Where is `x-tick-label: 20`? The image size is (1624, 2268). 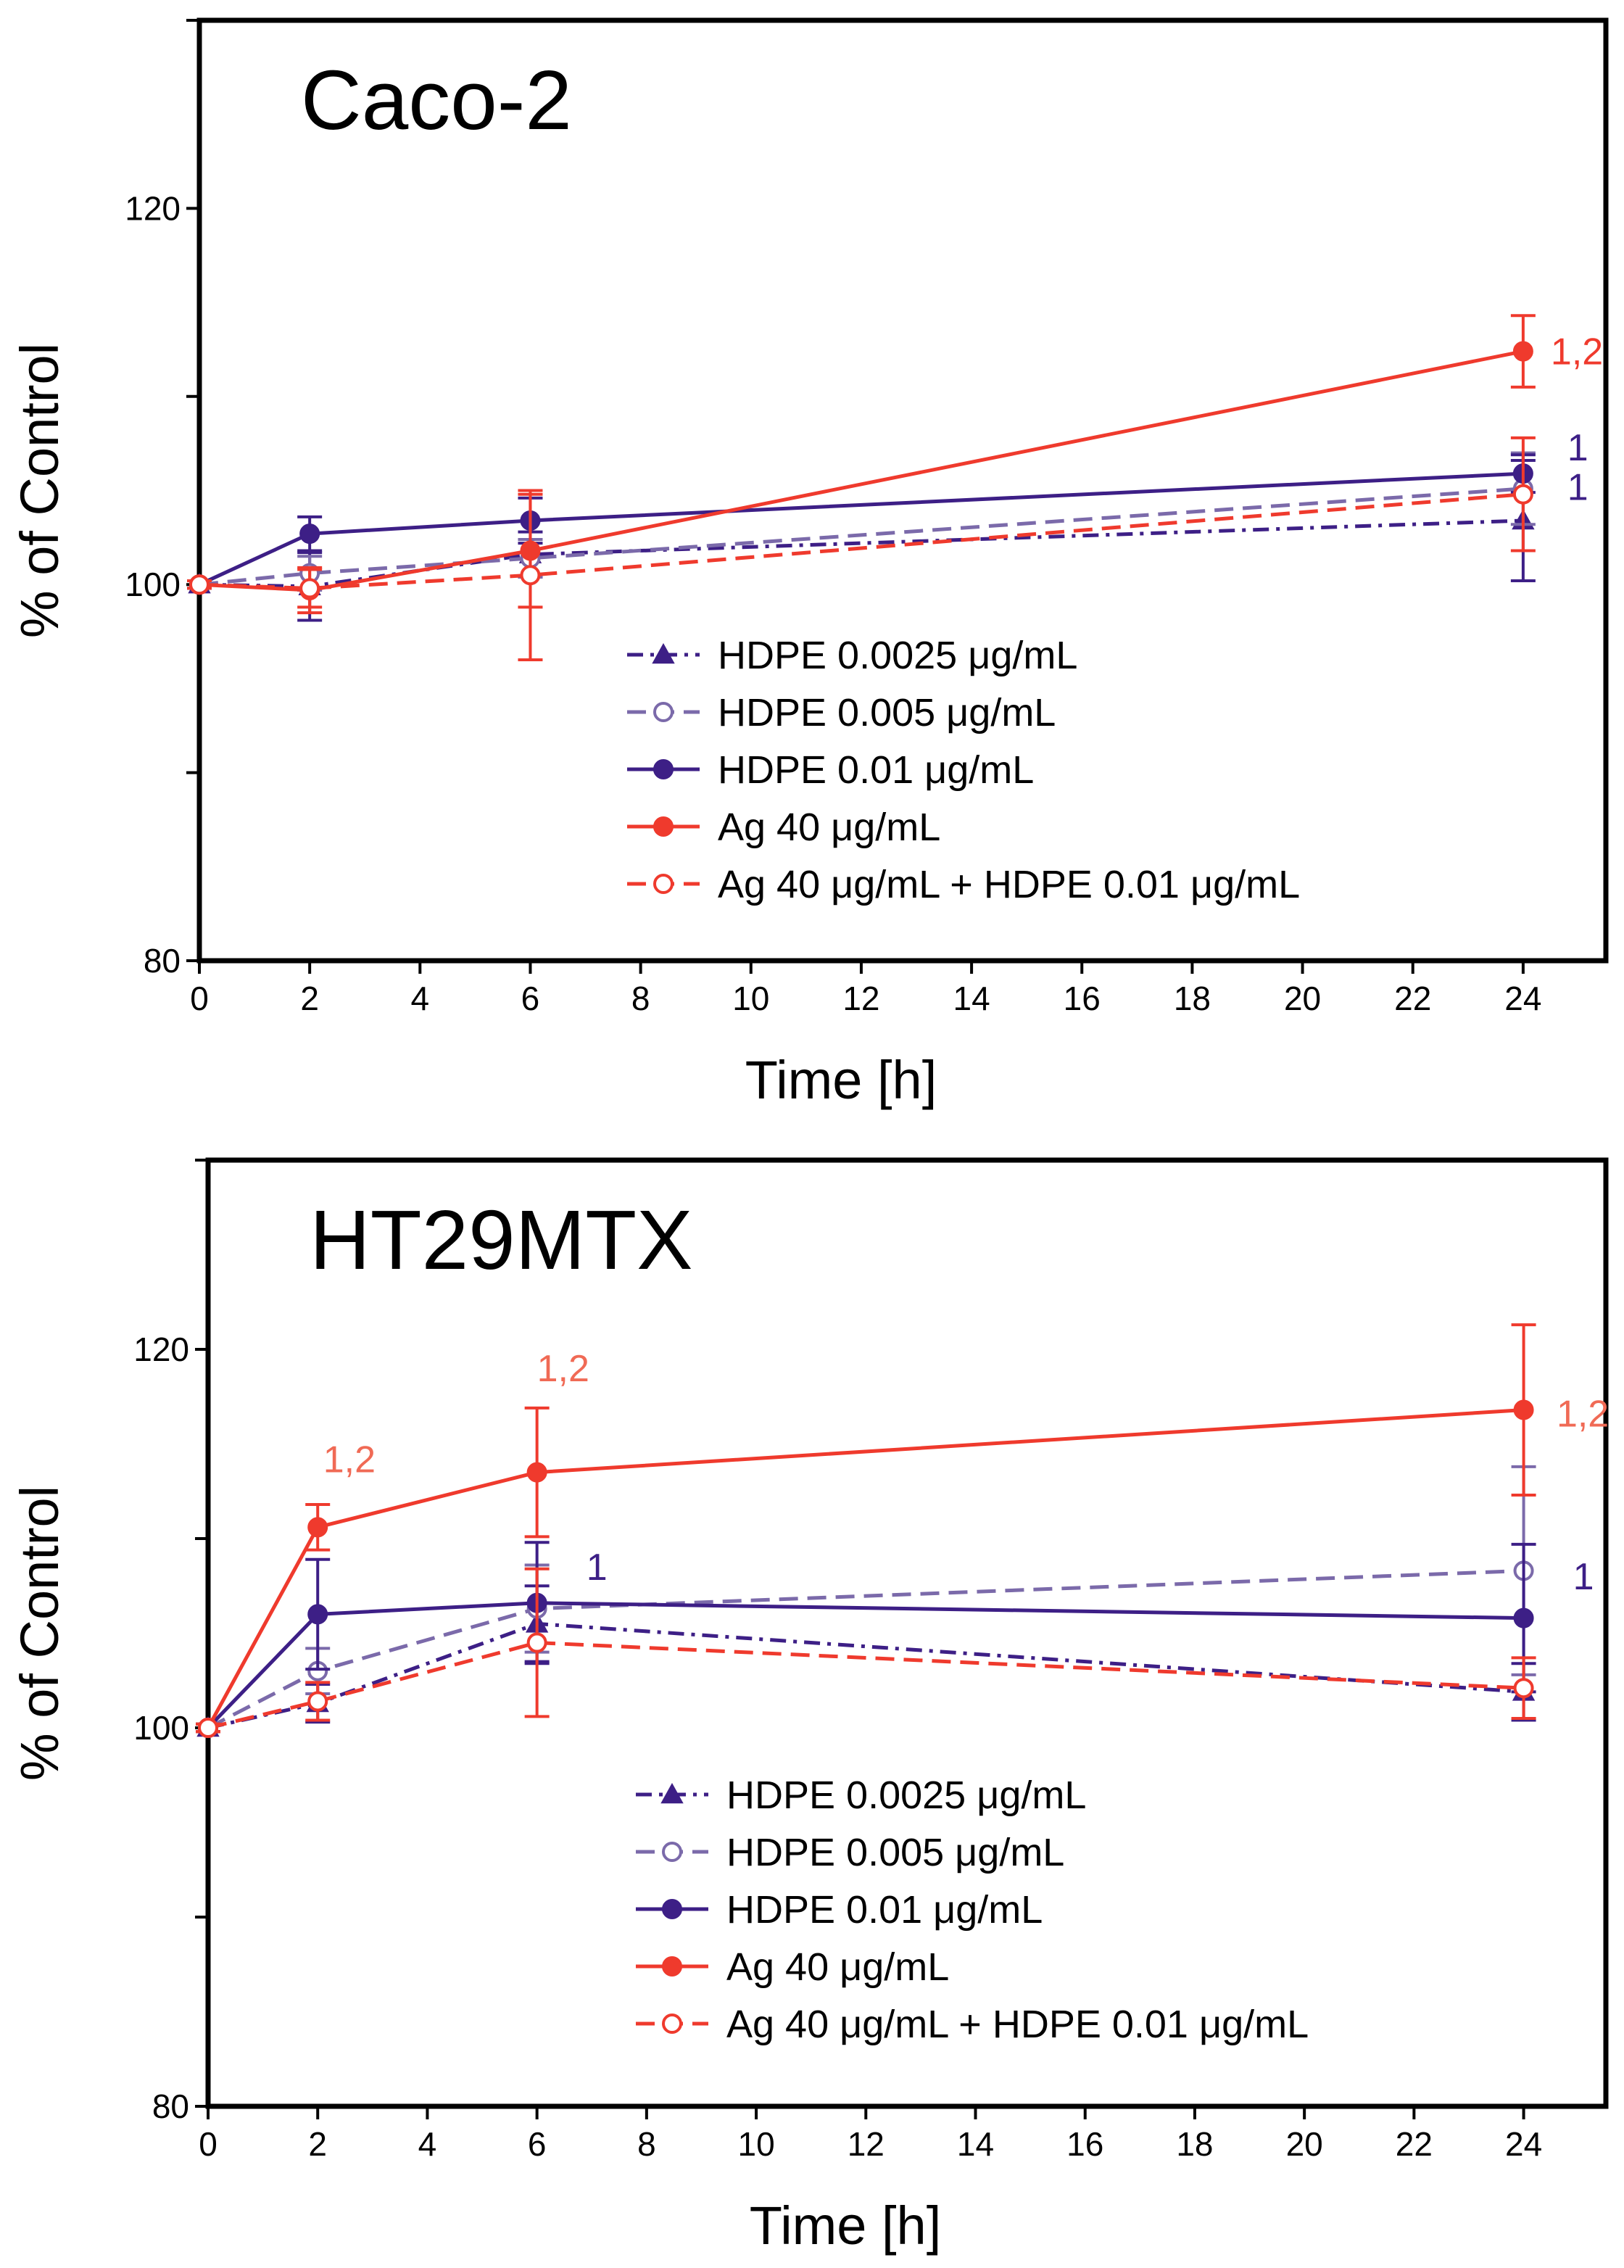
x-tick-label: 20 is located at coordinates (1304, 2144).